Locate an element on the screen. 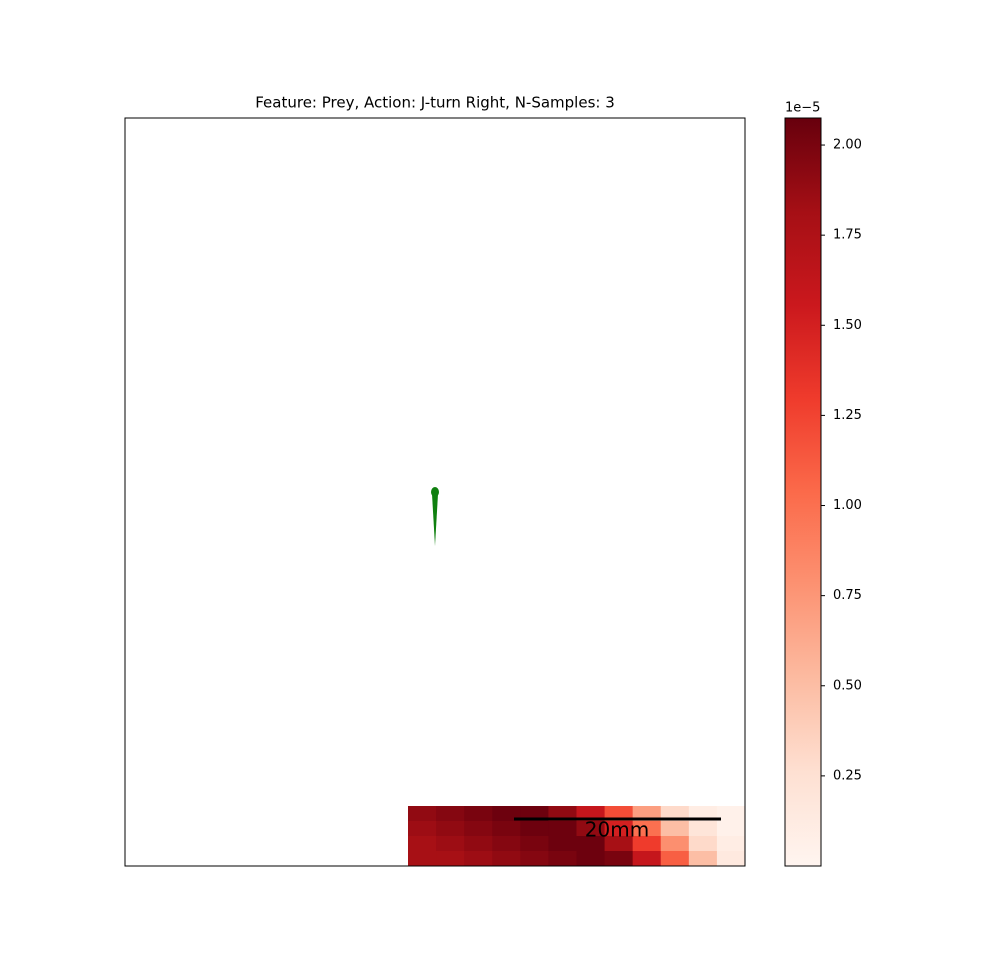  fish-head is located at coordinates (435, 492).